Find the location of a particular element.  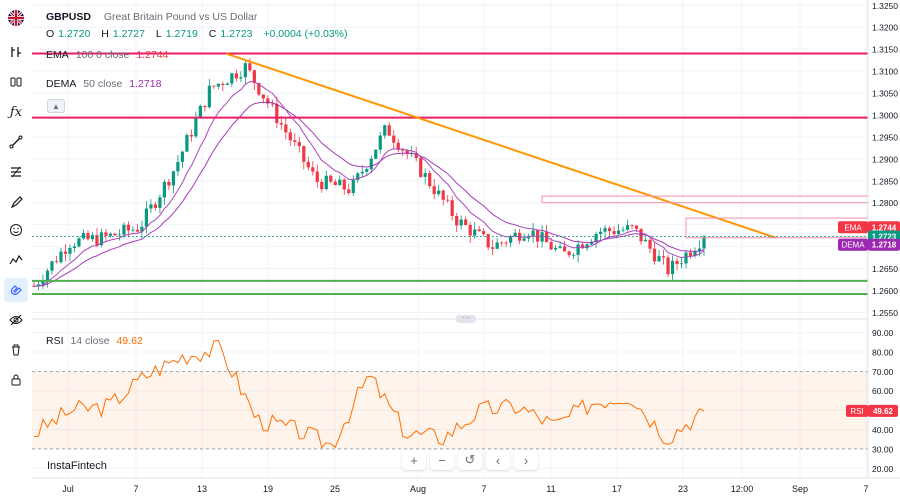

ohlc-h-label: H is located at coordinates (105, 34).